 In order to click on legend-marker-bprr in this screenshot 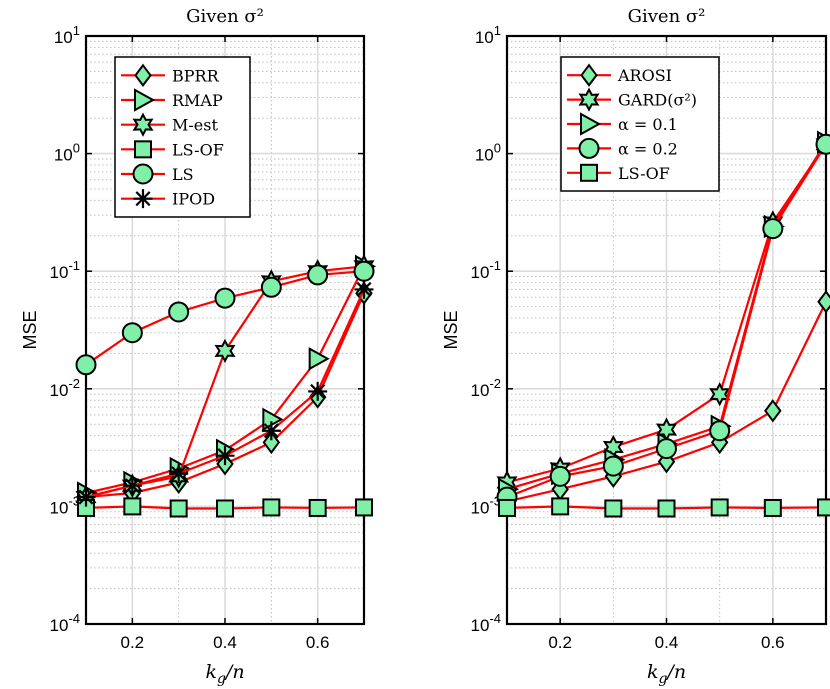, I will do `click(143, 75)`.